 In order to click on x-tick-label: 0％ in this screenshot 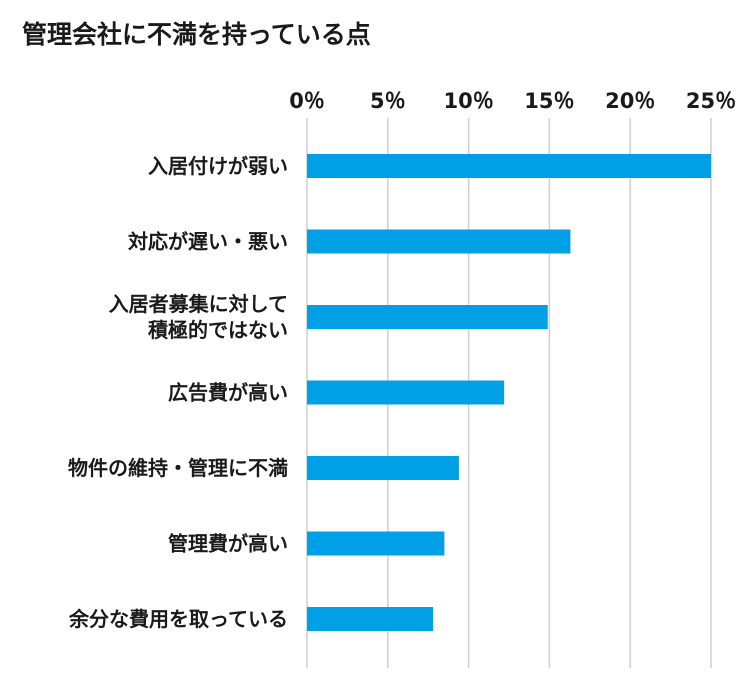, I will do `click(307, 101)`.